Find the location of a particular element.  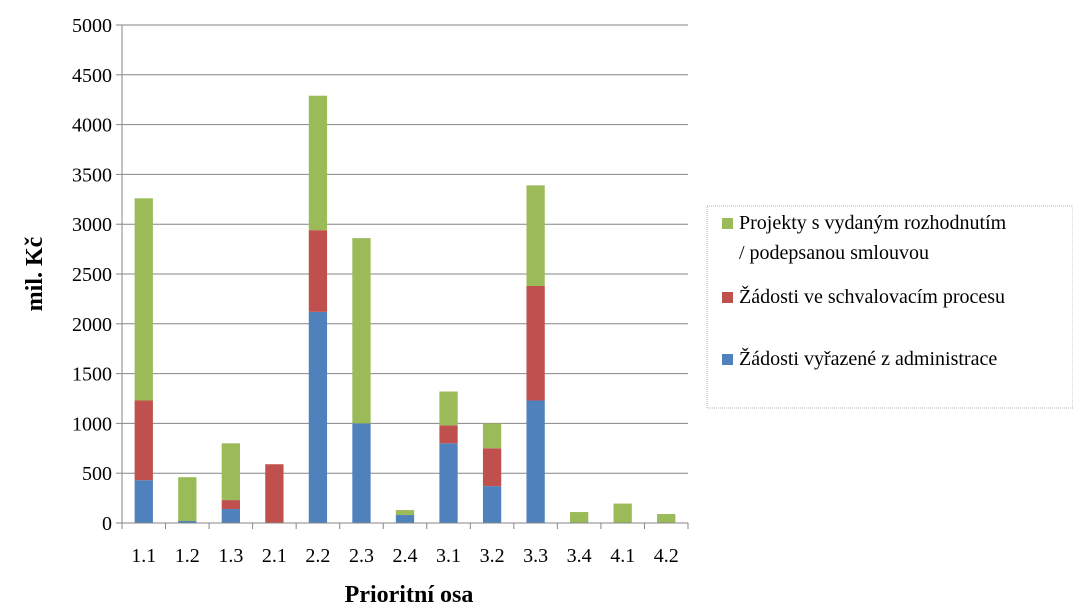

x-tick-label: 3.2 is located at coordinates (492, 556).